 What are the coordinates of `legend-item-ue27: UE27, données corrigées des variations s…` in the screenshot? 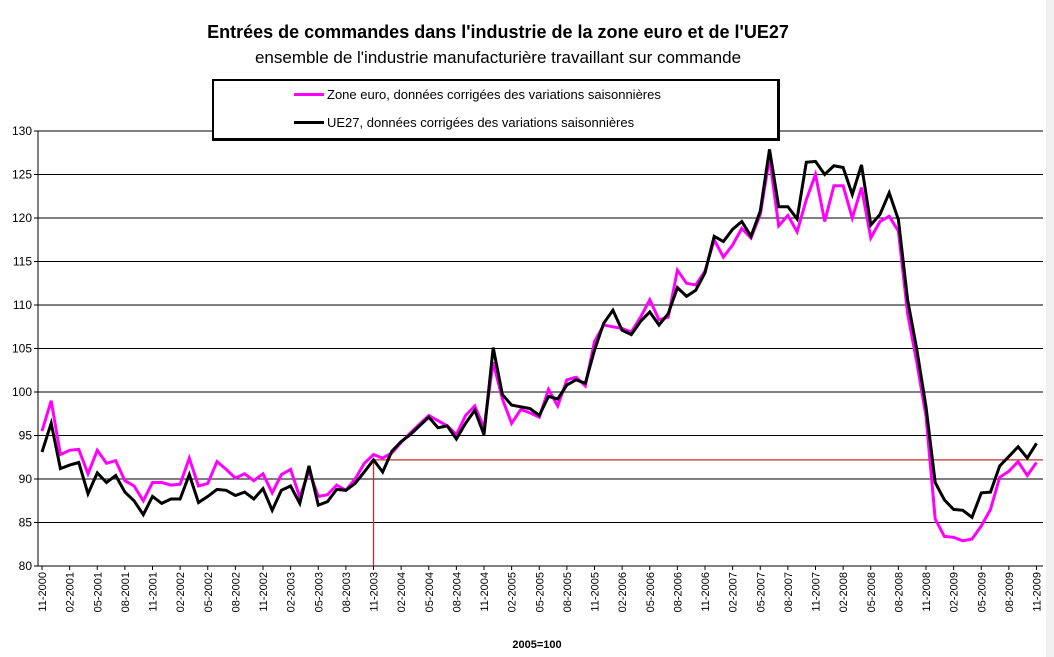 It's located at (464, 122).